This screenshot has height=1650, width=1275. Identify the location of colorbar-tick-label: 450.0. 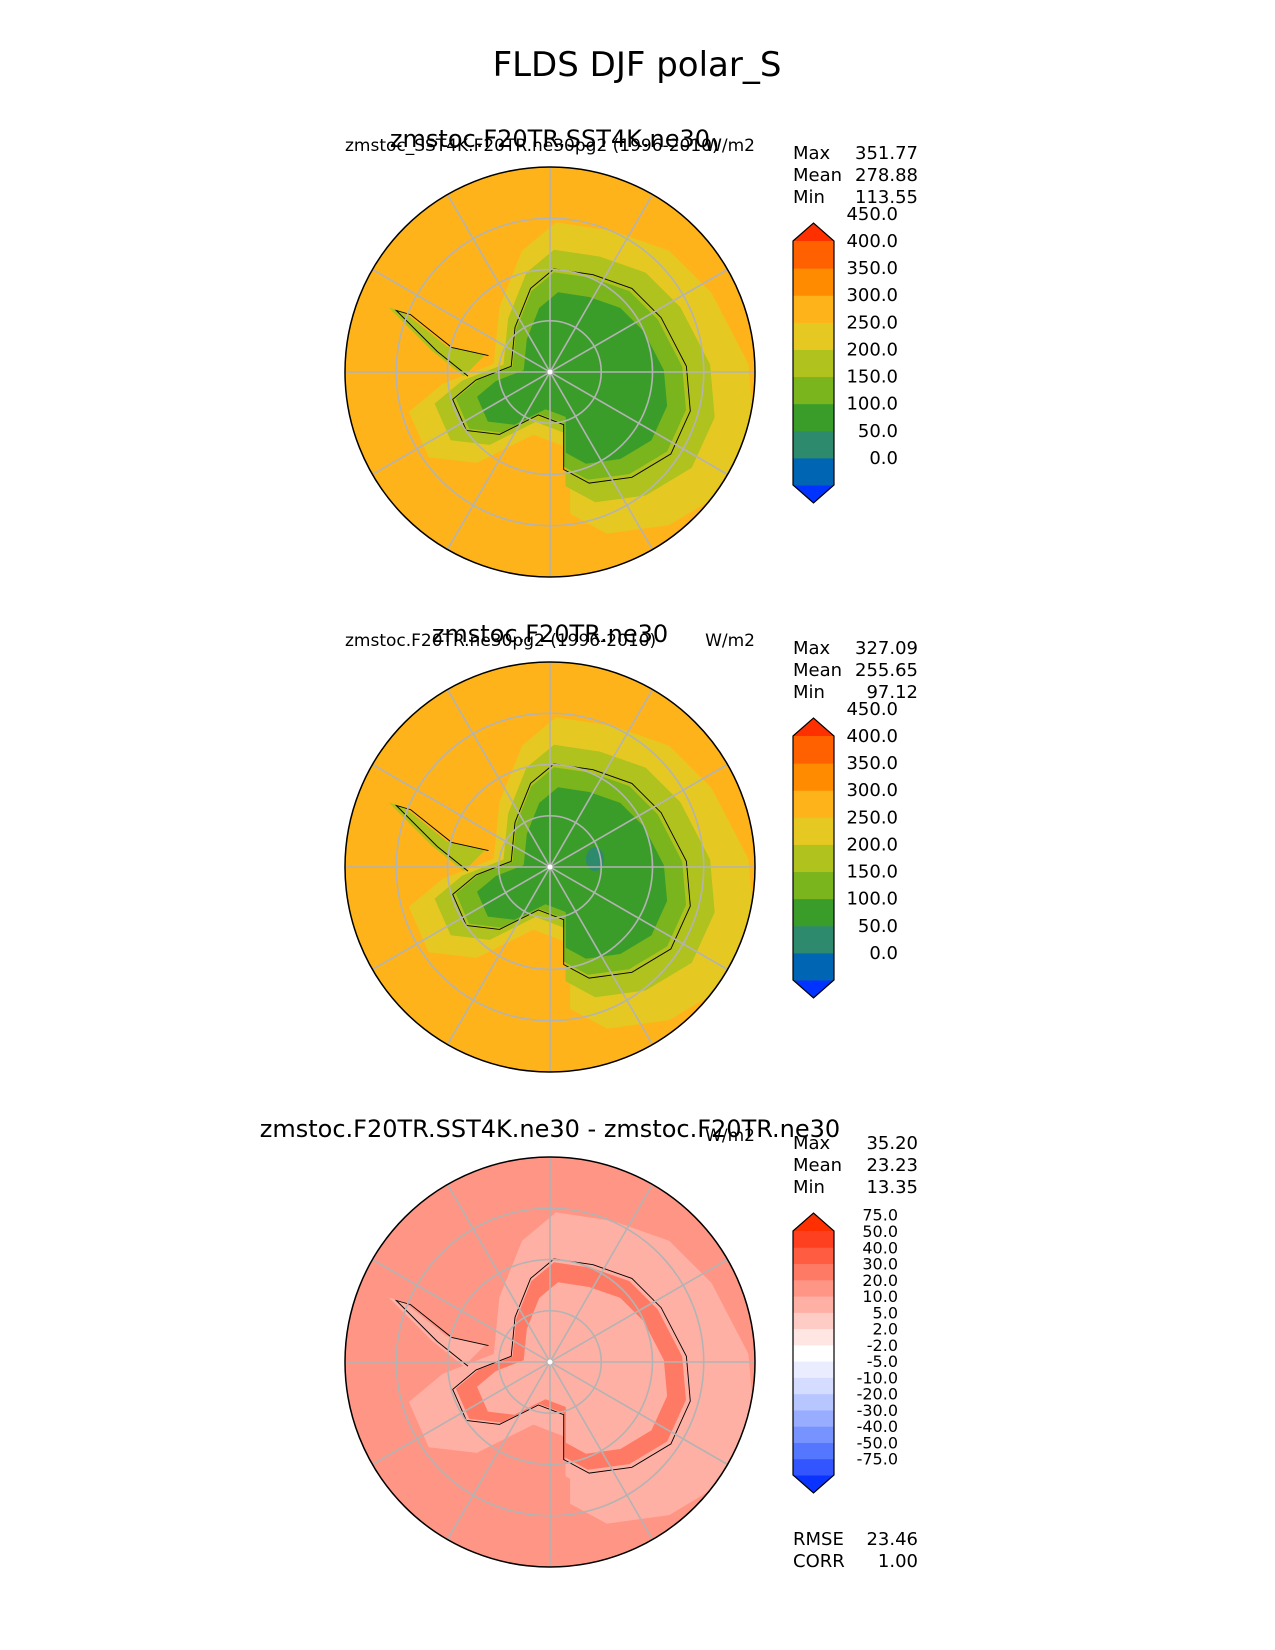
(872, 214).